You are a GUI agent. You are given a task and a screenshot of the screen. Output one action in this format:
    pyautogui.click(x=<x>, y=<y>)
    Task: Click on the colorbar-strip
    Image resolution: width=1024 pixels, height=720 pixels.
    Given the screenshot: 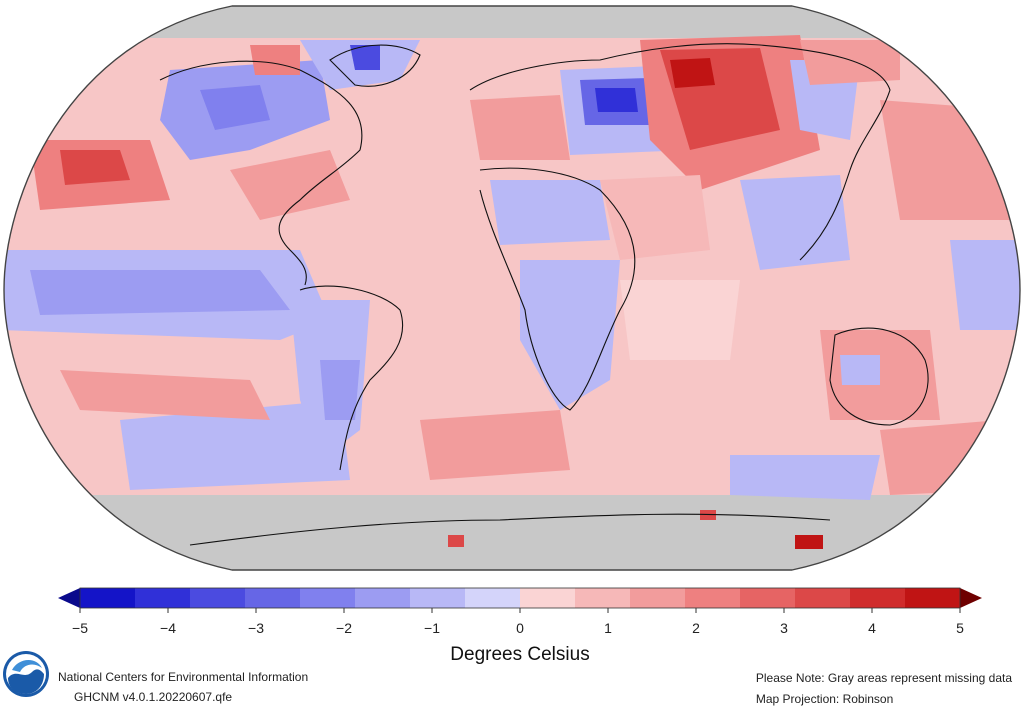 What is the action you would take?
    pyautogui.click(x=520, y=600)
    